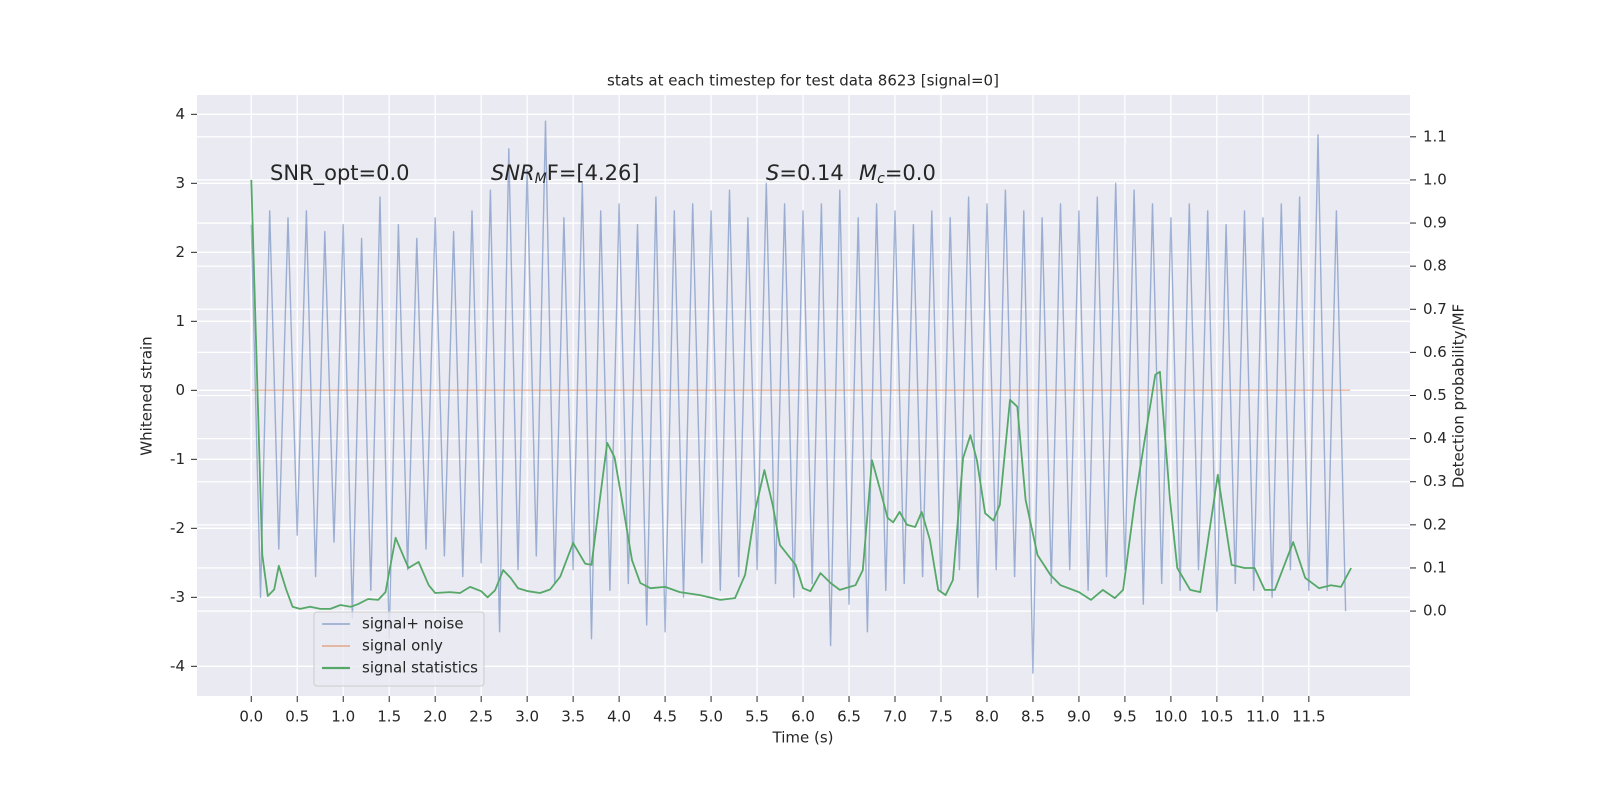 This screenshot has width=1600, height=800. Describe the element at coordinates (1435, 223) in the screenshot. I see `y2-tick-label: 0.9` at that location.